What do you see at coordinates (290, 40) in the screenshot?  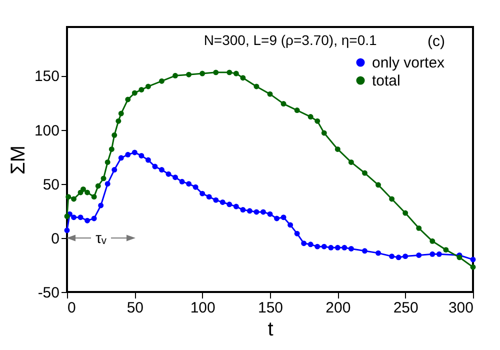 I see `chart-title: N=300, L=9 (ρ=3.70), η=0.1` at bounding box center [290, 40].